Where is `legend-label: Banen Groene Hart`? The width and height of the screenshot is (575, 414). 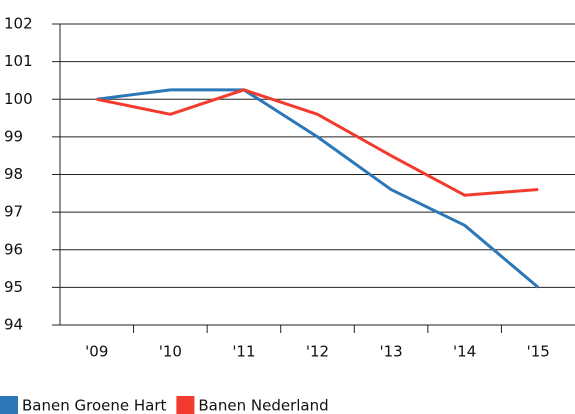 legend-label: Banen Groene Hart is located at coordinates (94, 405).